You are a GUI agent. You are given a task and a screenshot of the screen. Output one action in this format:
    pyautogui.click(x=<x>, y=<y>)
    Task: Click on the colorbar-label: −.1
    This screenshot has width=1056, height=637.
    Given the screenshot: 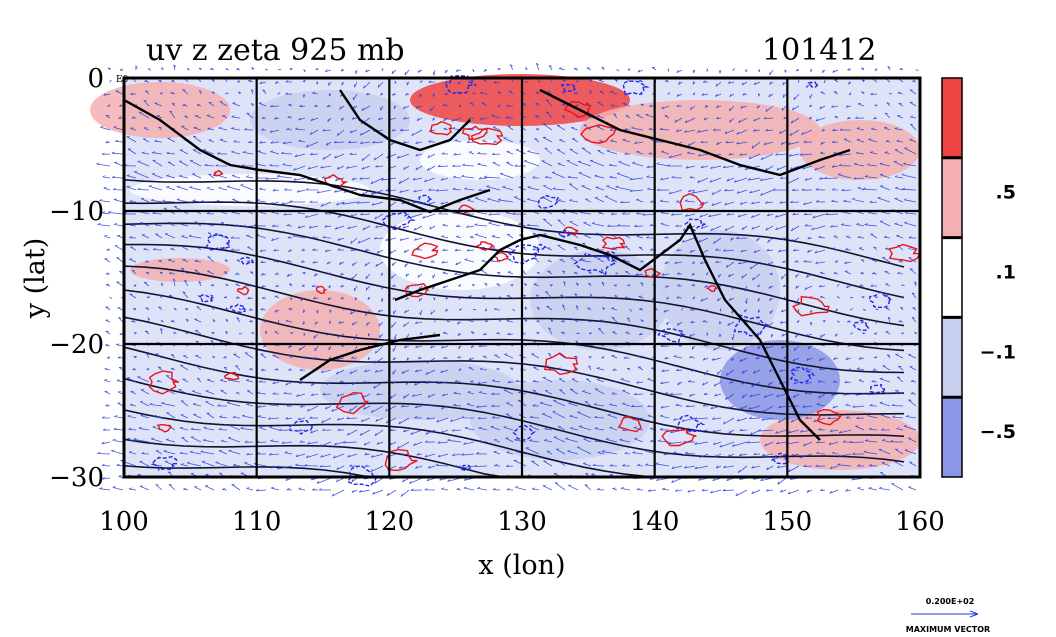 What is the action you would take?
    pyautogui.click(x=998, y=352)
    